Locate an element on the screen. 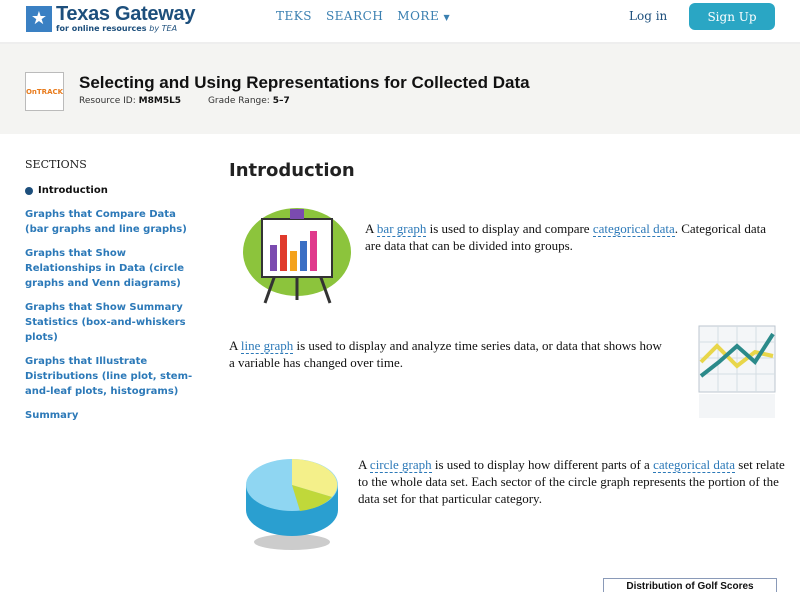 This screenshot has height=592, width=800. section-heading: Introduction is located at coordinates (292, 170).